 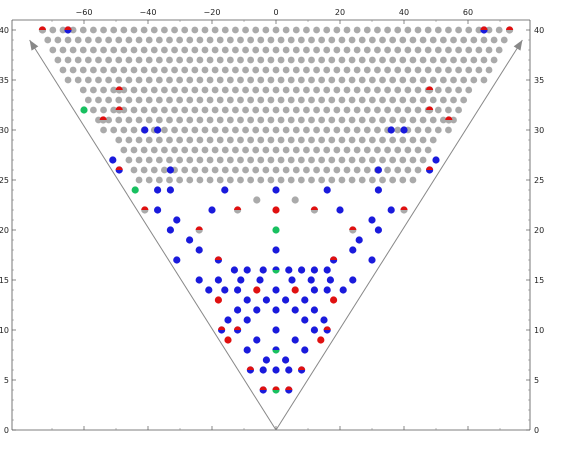 I want to click on y-tick-label-right: 30, so click(x=539, y=130).